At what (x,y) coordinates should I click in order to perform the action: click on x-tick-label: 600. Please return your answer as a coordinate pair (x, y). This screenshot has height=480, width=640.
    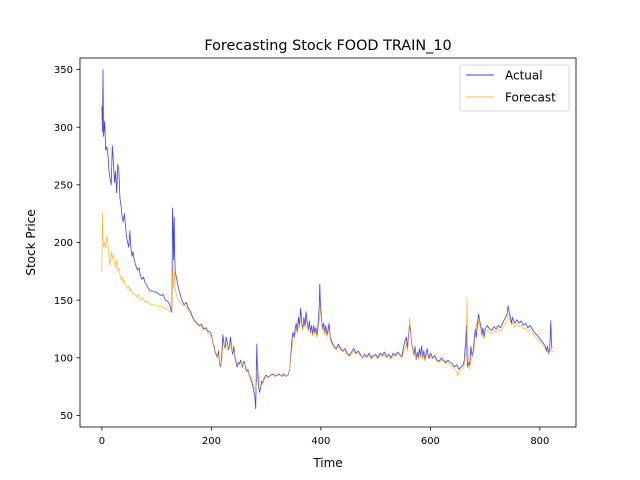
    Looking at the image, I should click on (430, 441).